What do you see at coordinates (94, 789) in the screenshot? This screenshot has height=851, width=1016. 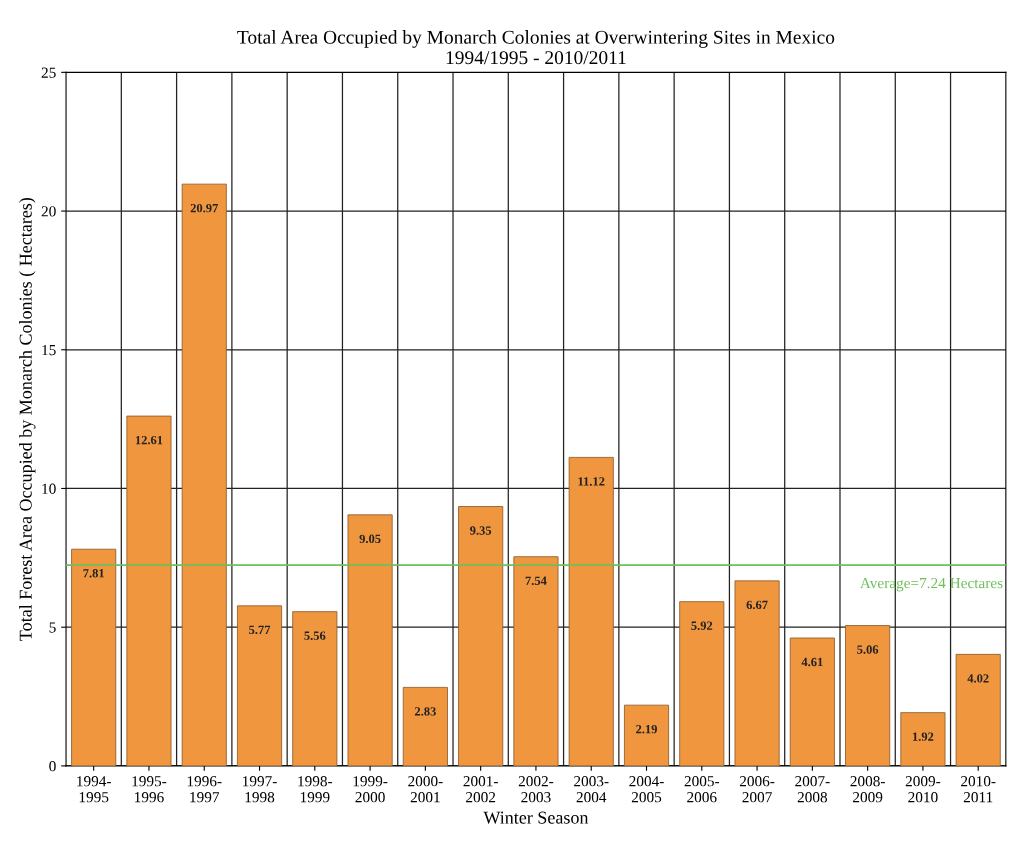 I see `x-tick-label: 1994- 1995` at bounding box center [94, 789].